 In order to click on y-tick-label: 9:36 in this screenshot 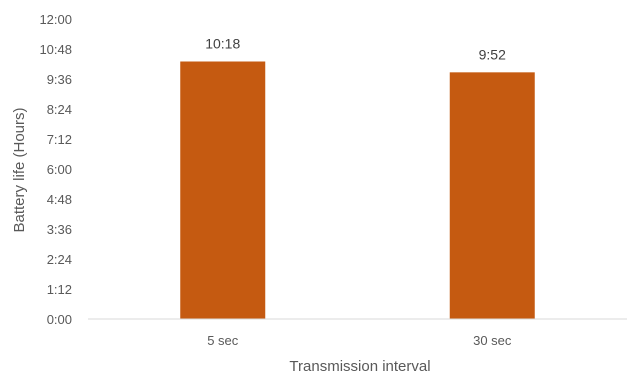, I will do `click(59, 79)`.